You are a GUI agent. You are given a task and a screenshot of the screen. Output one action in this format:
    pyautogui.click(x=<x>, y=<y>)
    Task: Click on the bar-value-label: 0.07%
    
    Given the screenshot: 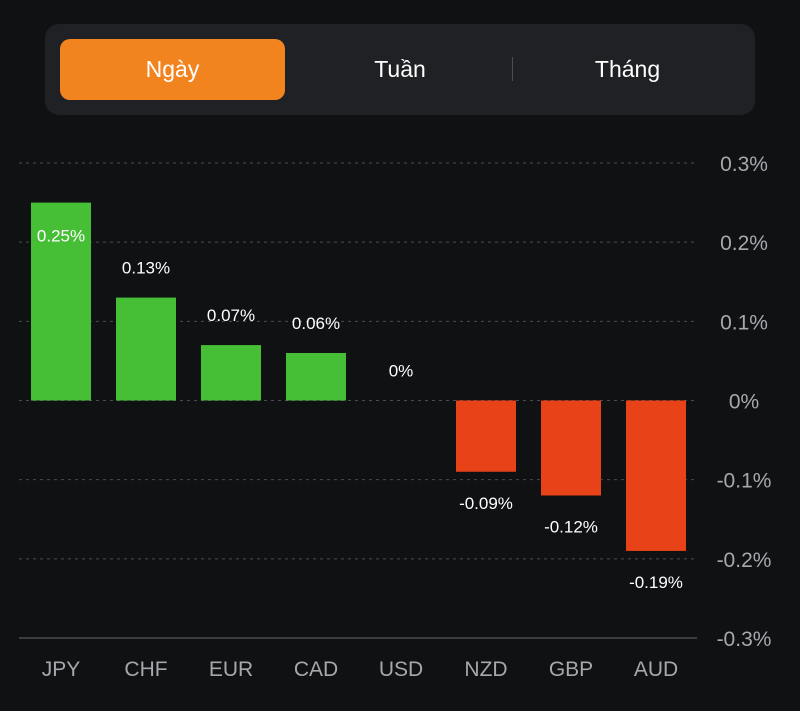 What is the action you would take?
    pyautogui.click(x=231, y=315)
    